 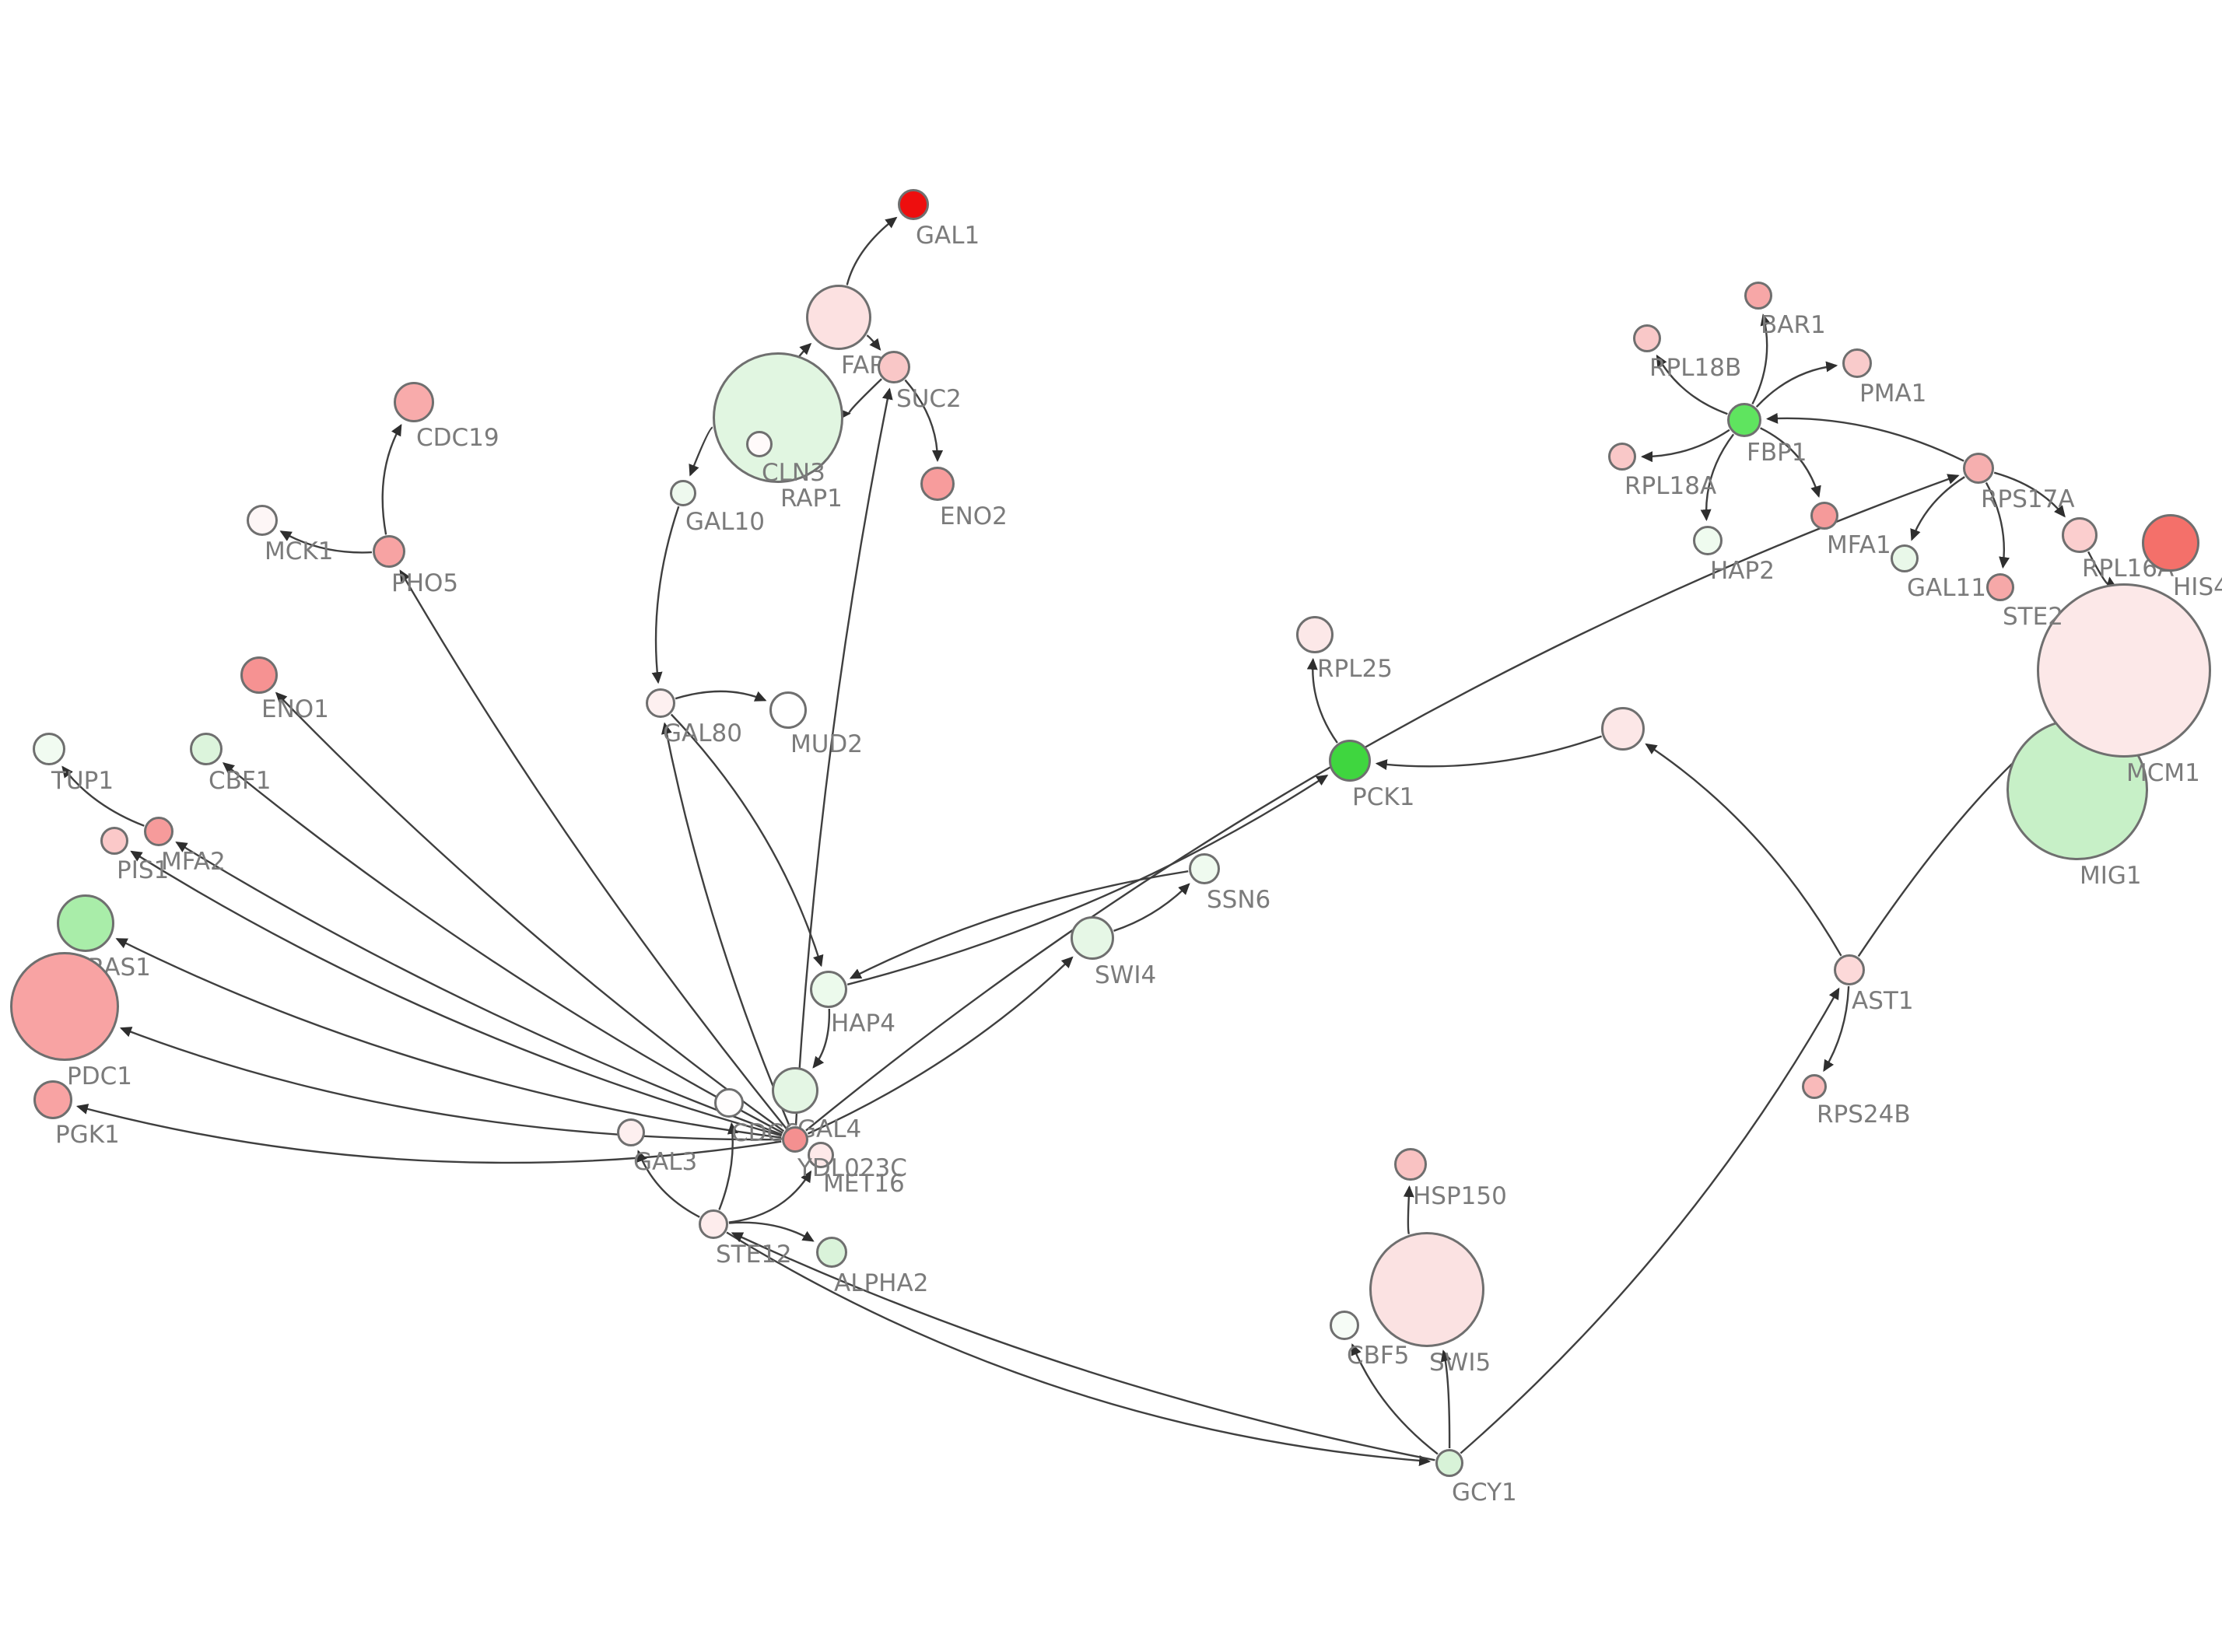 What do you see at coordinates (1692, 385) in the screenshot?
I see `edge-FBP1-RPL18B` at bounding box center [1692, 385].